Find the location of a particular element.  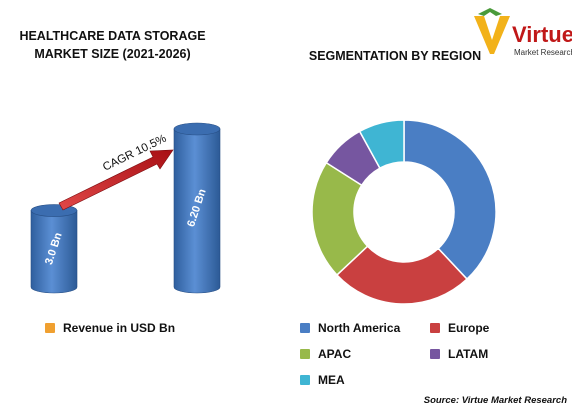

source-note: Source: Virtue Market Research is located at coordinates (495, 400).